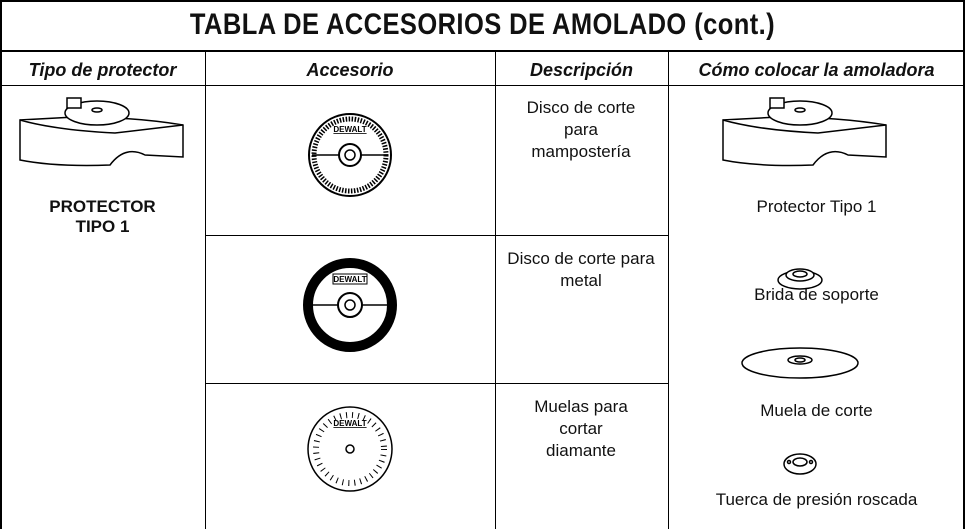 The width and height of the screenshot is (965, 529). I want to click on diamond-wheel-icon: DEWALT, so click(350, 449).